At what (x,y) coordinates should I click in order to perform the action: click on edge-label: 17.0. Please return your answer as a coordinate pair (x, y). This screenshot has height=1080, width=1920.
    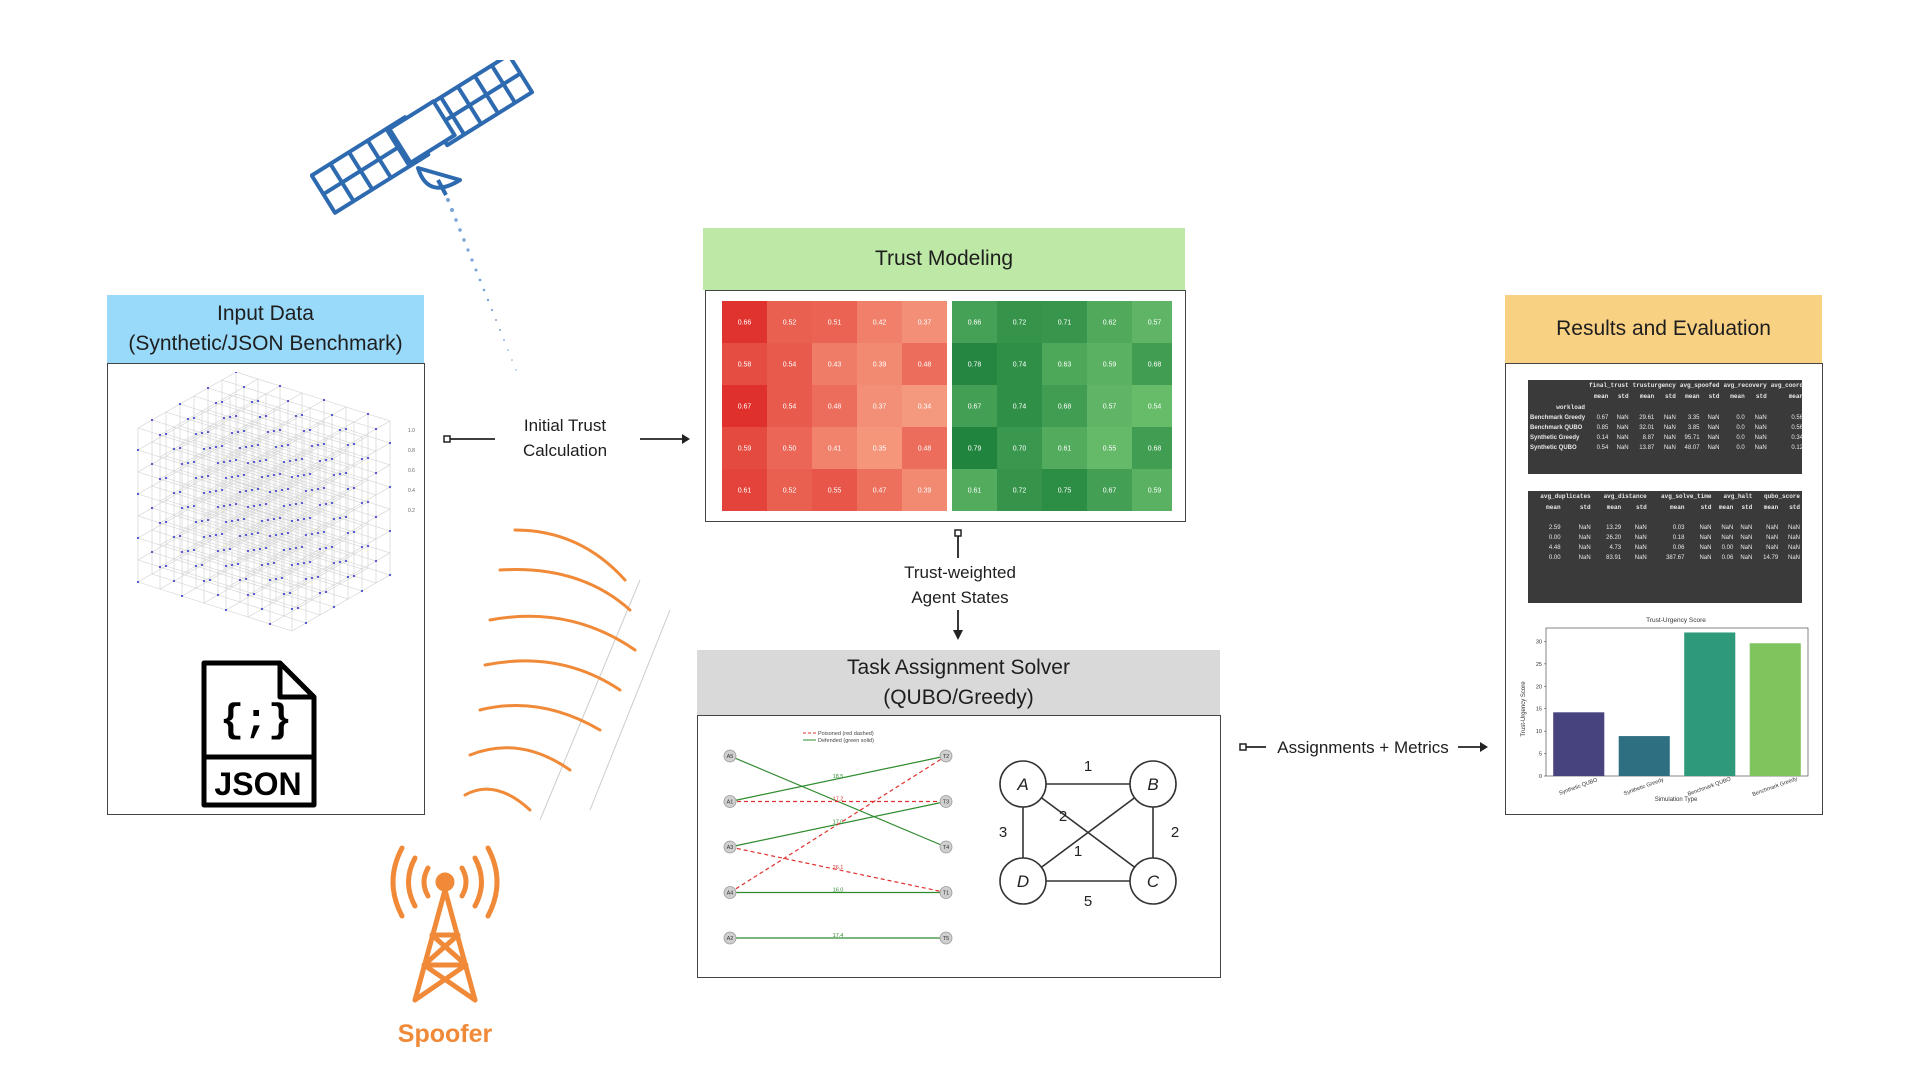
    Looking at the image, I should click on (838, 822).